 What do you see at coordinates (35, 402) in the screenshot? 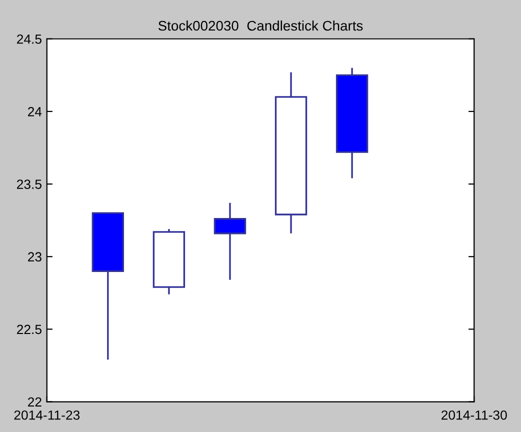
I see `y-tick-label: 22` at bounding box center [35, 402].